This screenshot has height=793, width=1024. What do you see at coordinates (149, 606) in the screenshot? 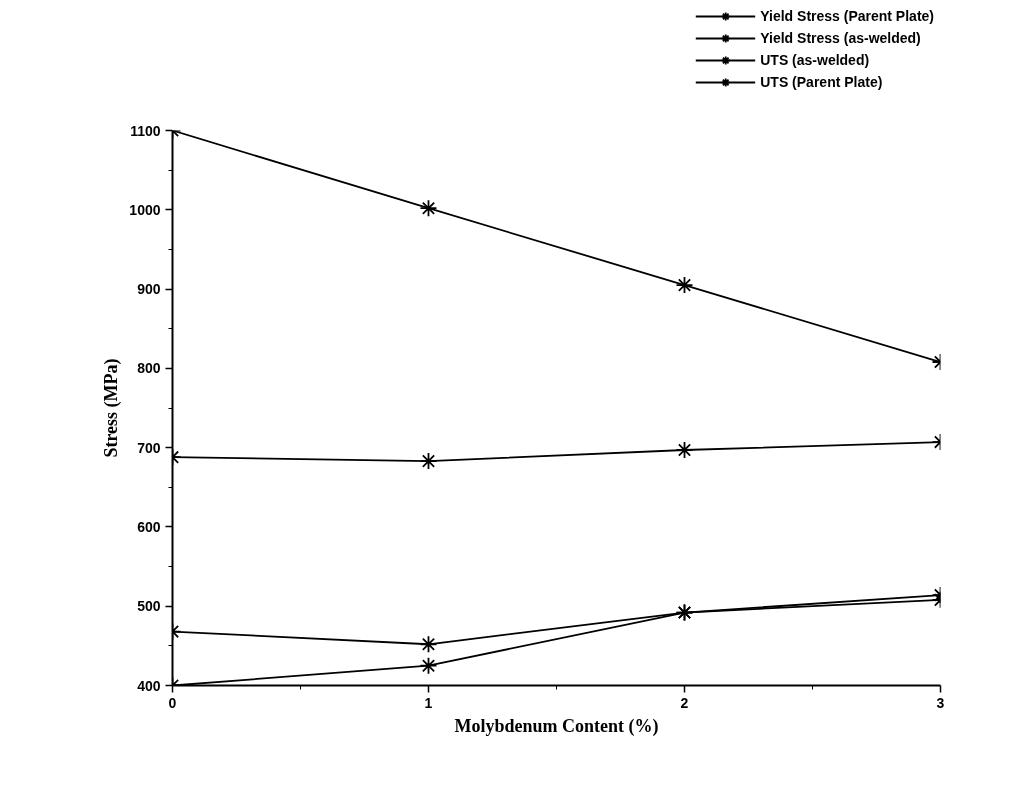
I see `y-tick-label: 500` at bounding box center [149, 606].